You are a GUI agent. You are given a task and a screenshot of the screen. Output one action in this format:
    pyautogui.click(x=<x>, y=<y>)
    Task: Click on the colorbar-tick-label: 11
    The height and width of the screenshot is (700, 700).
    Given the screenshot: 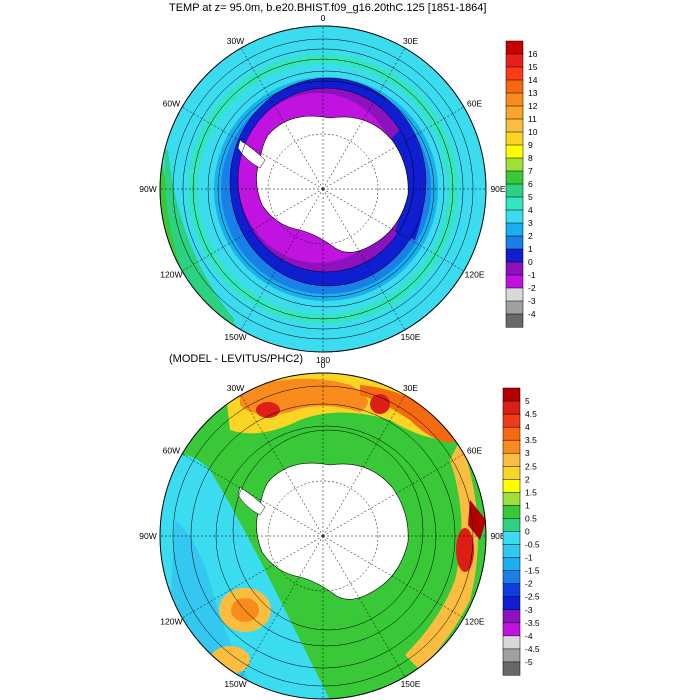 What is the action you would take?
    pyautogui.click(x=532, y=119)
    